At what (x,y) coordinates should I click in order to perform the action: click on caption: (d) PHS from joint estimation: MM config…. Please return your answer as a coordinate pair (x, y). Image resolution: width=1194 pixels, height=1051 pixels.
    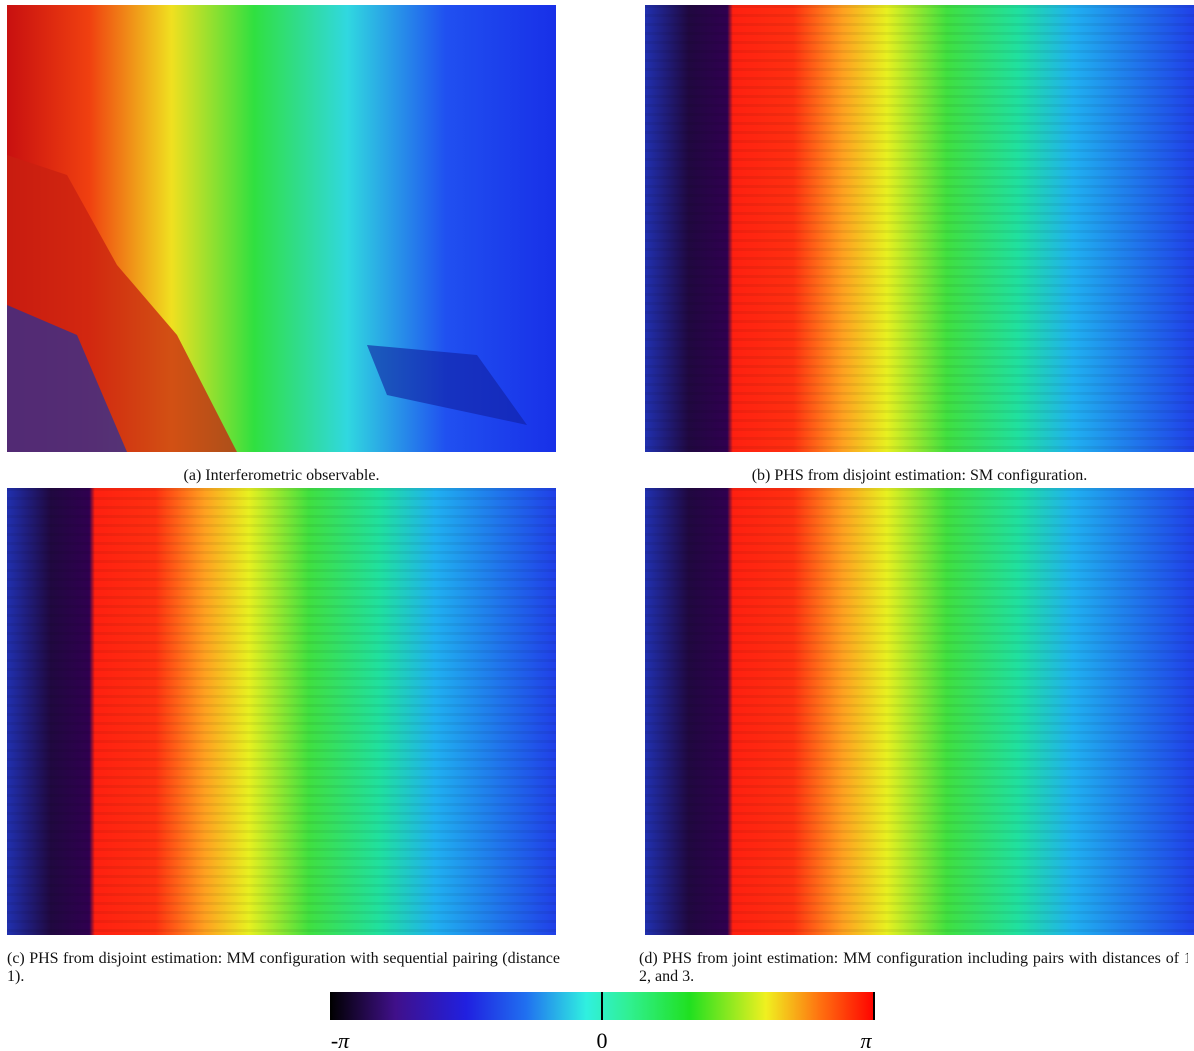
    Looking at the image, I should click on (913, 968).